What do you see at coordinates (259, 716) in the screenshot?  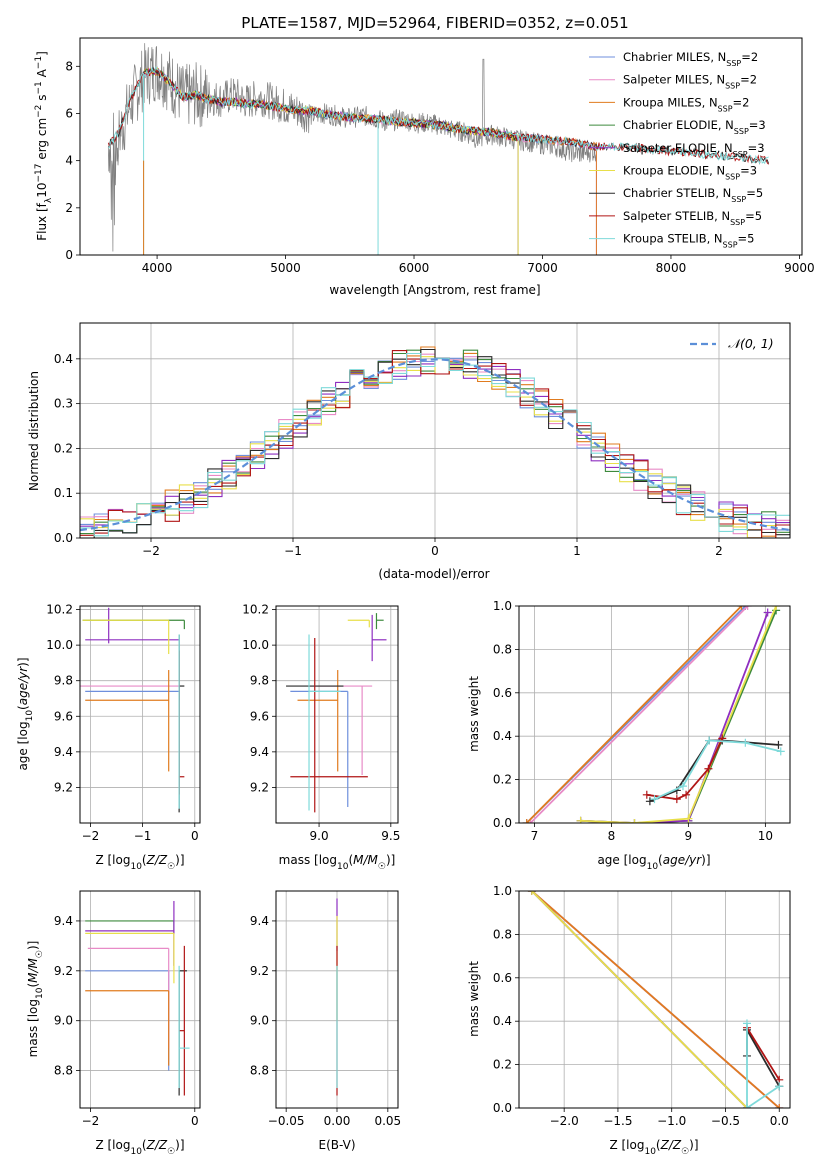 I see `y-tick-label: 9.6` at bounding box center [259, 716].